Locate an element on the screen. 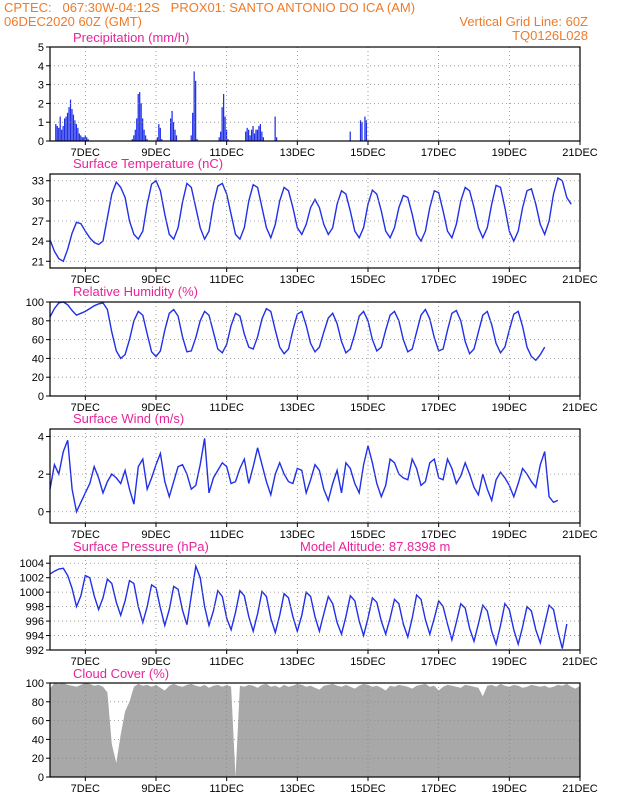  y-tick-label: 24 is located at coordinates (38, 242).